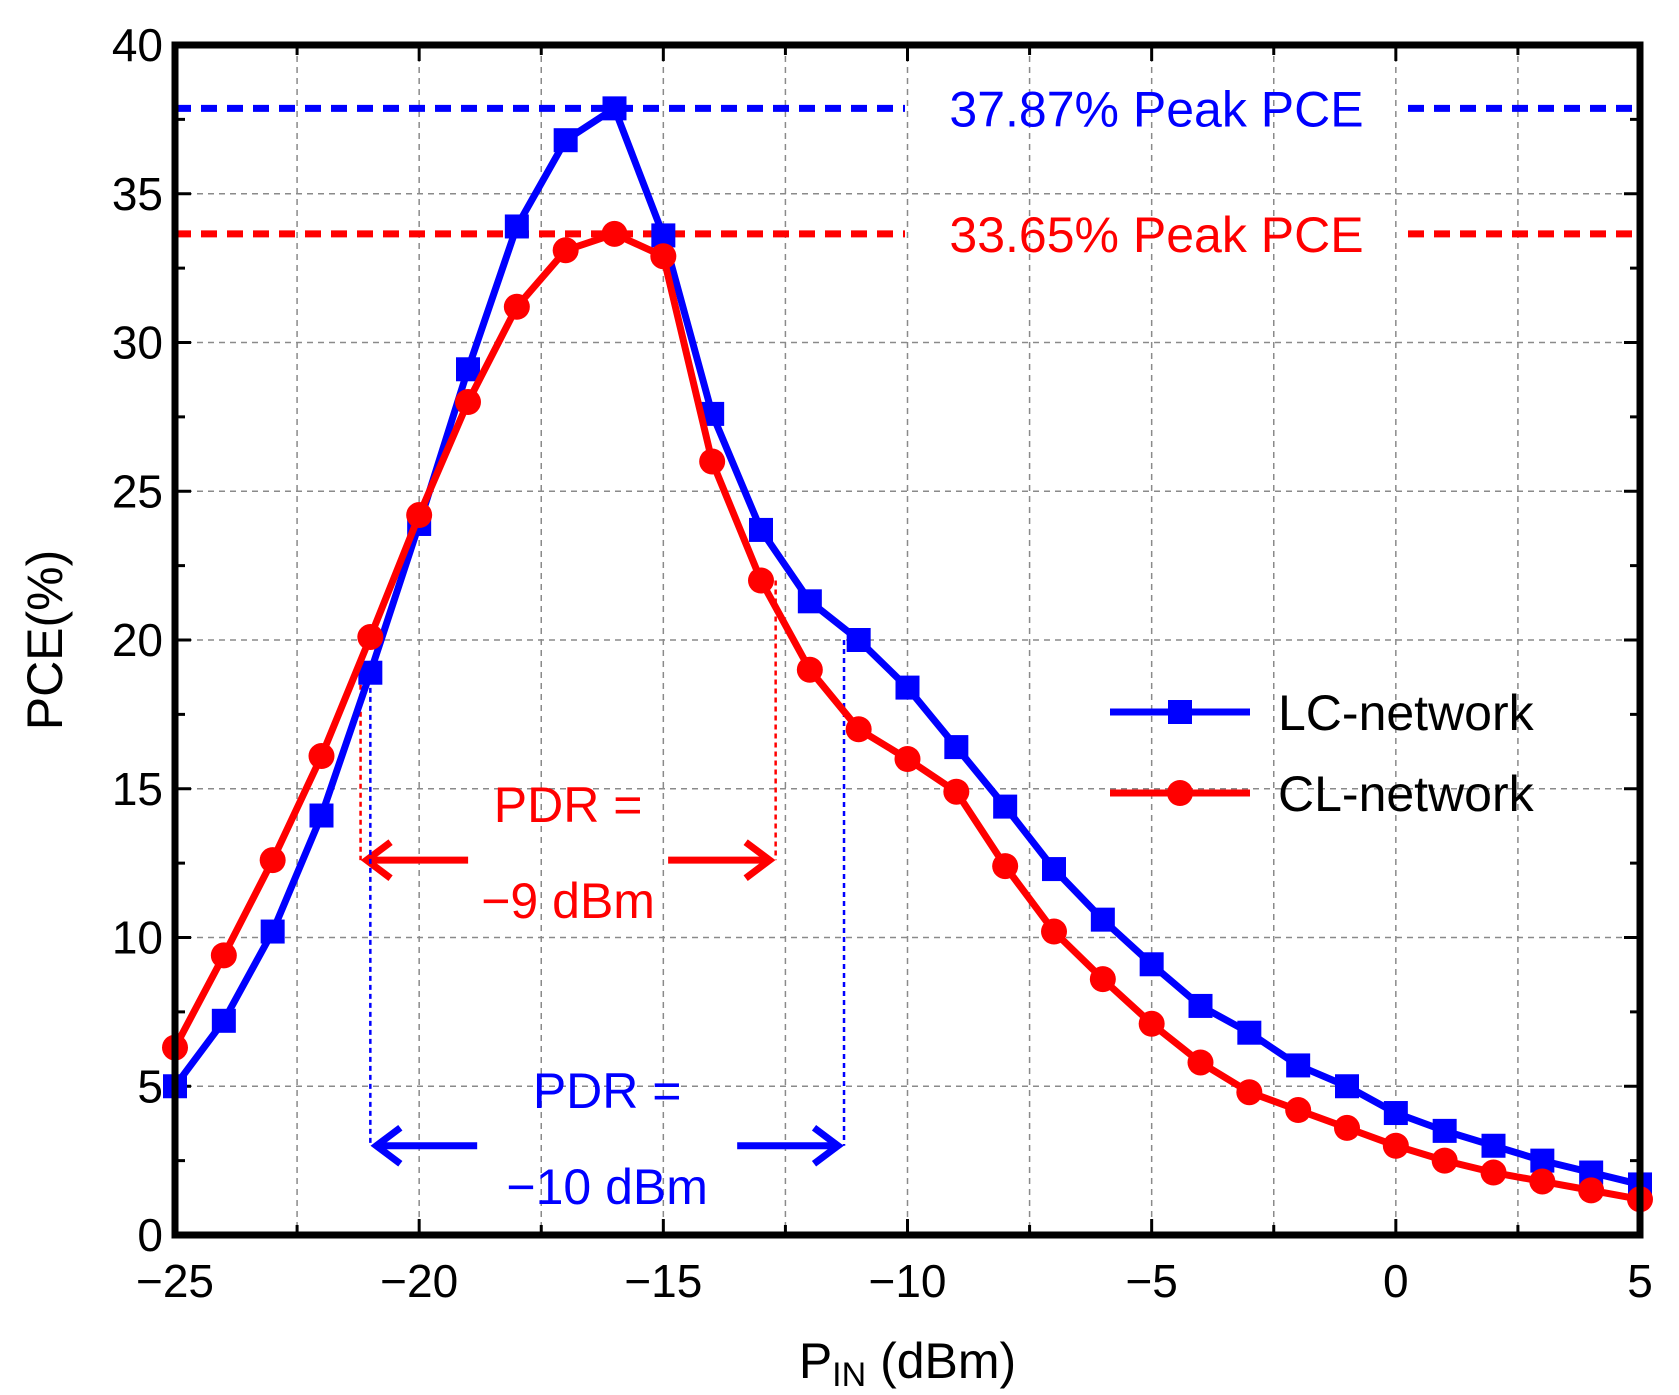 The width and height of the screenshot is (1679, 1395). I want to click on legend-label: CL-network, so click(1406, 794).